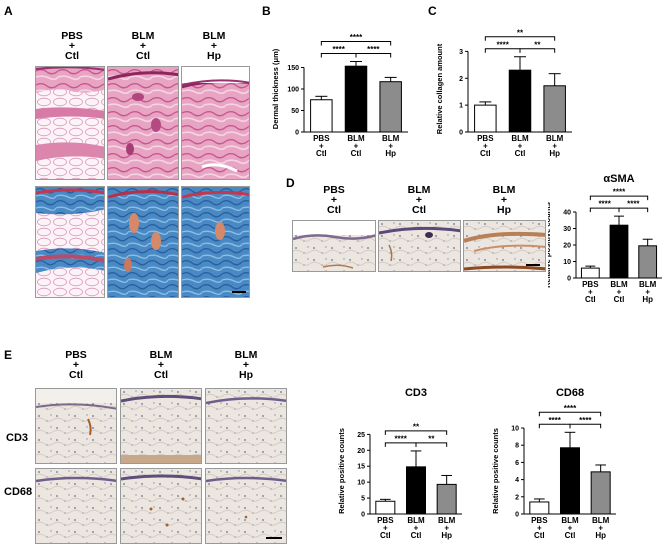  What do you see at coordinates (72, 46) in the screenshot?
I see `header-a-pbs-ctl: PBS + Ctl` at bounding box center [72, 46].